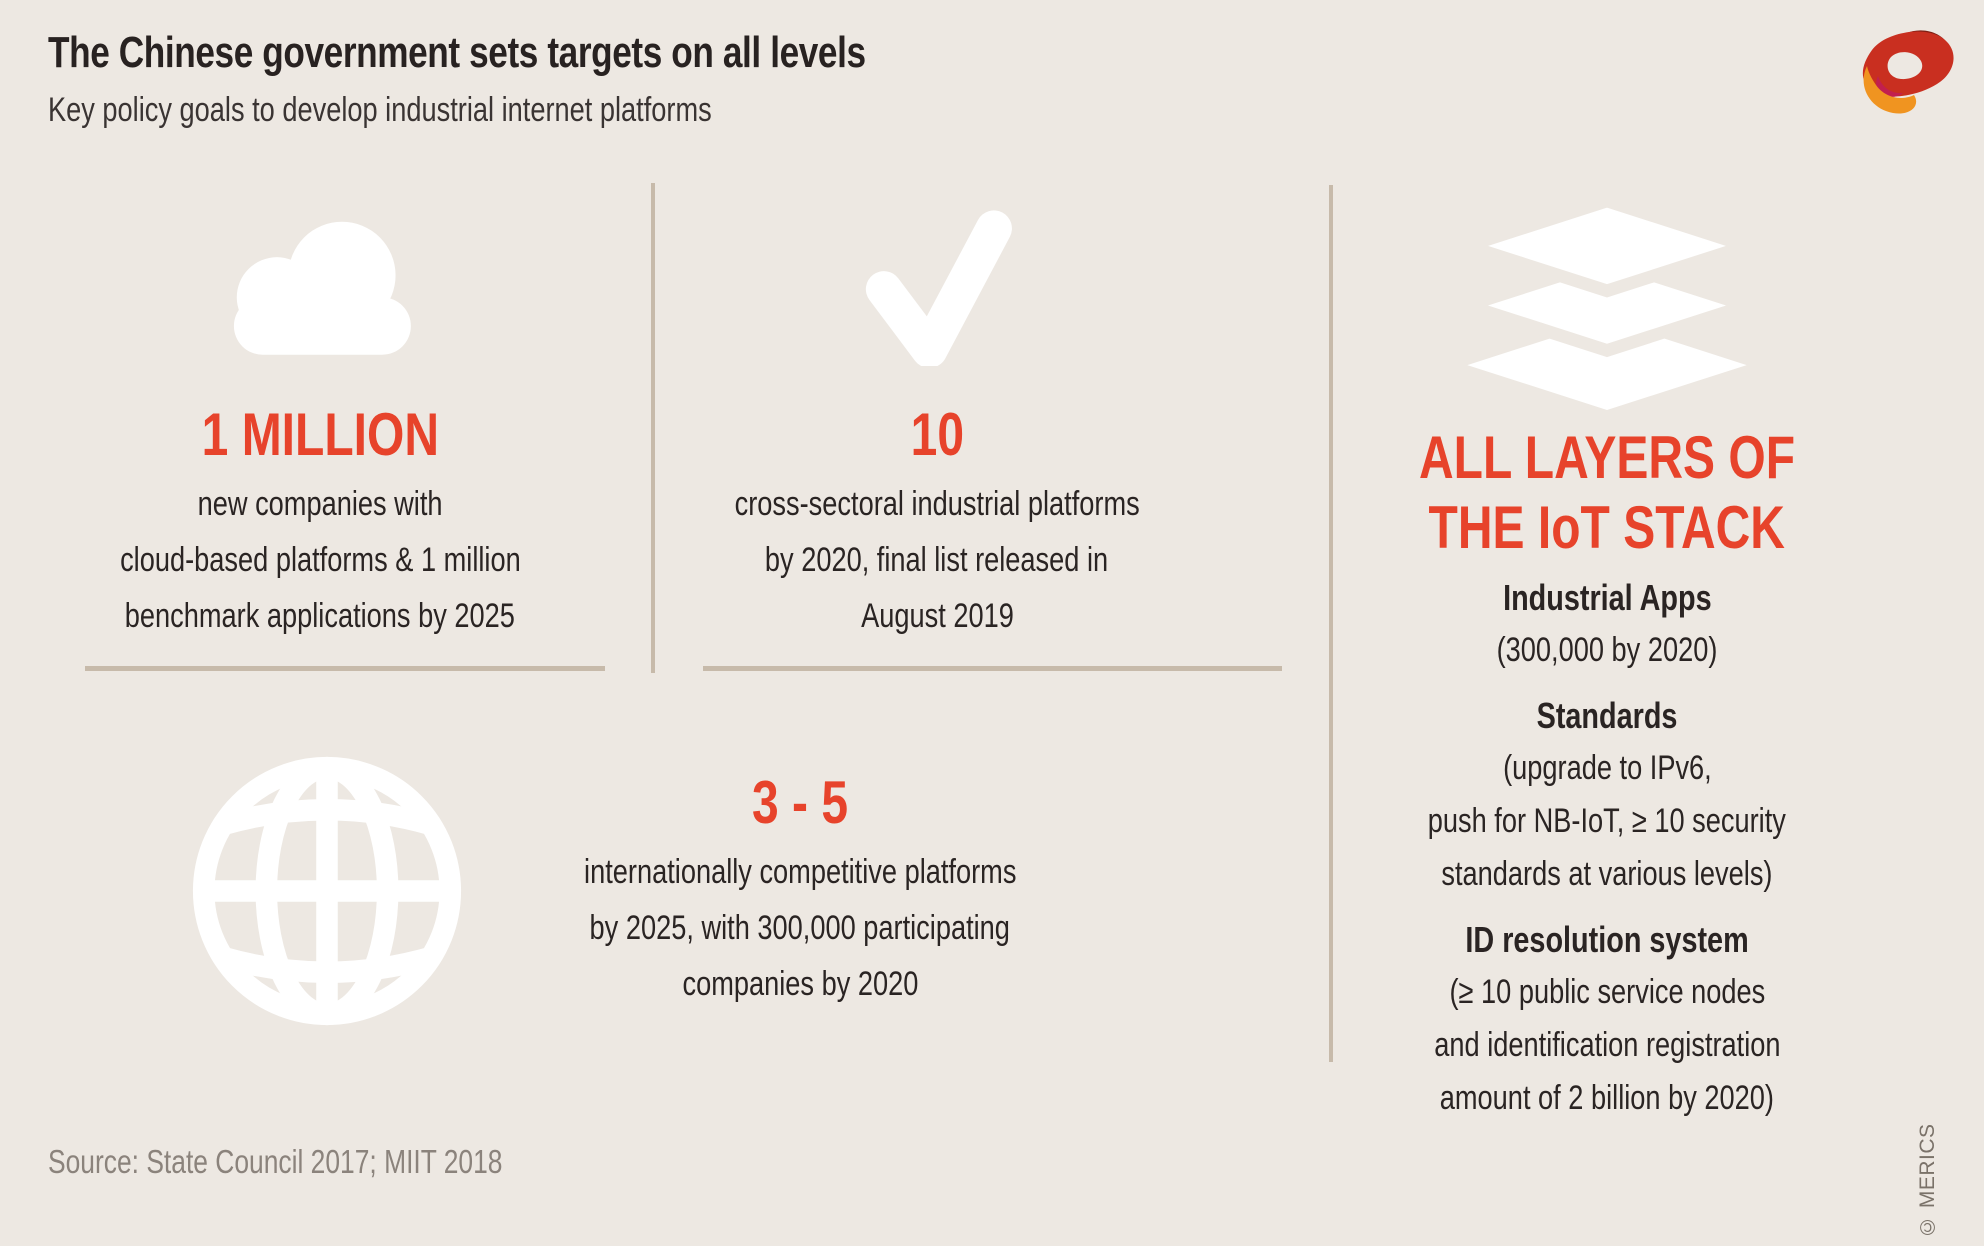 The height and width of the screenshot is (1246, 1984). Describe the element at coordinates (1927, 1180) in the screenshot. I see `copyright-note: © MERICS` at that location.